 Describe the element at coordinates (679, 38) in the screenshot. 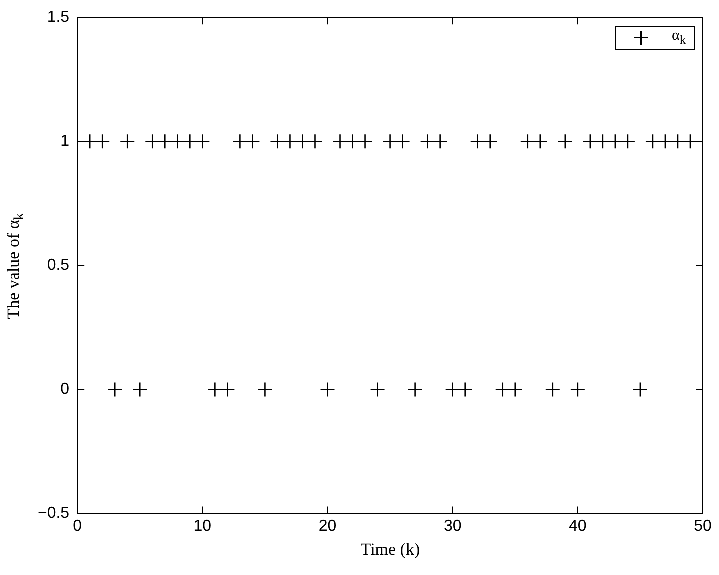

I see `legend-label: α$_{k}$` at that location.